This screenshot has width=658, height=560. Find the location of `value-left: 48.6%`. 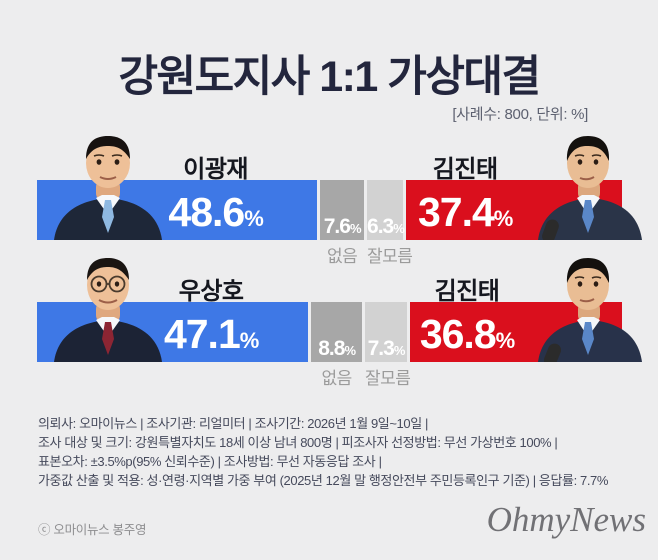

value-left: 48.6% is located at coordinates (215, 212).